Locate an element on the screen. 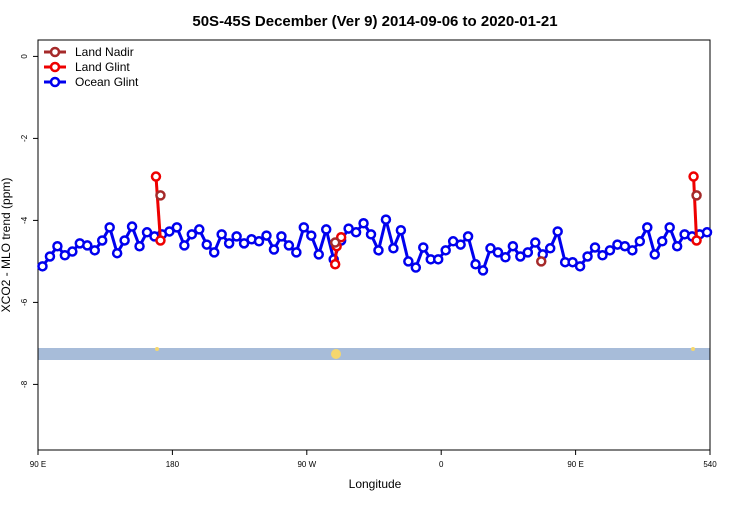 Image resolution: width=750 pixels, height=505 pixels. x-axis-label: Longitude is located at coordinates (375, 484).